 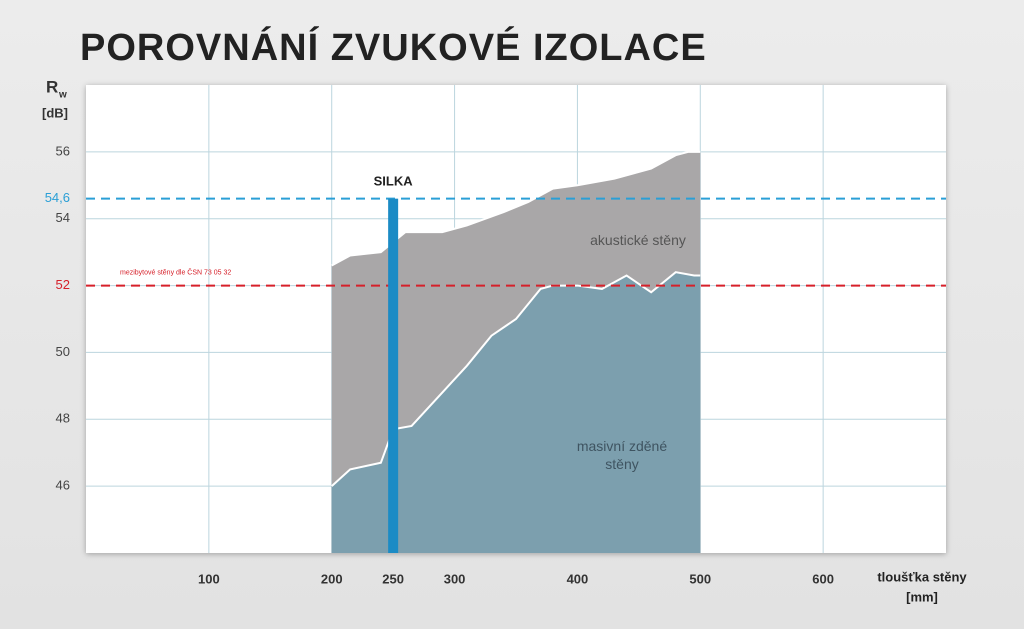 I want to click on y-tick-label: 50, so click(x=63, y=351).